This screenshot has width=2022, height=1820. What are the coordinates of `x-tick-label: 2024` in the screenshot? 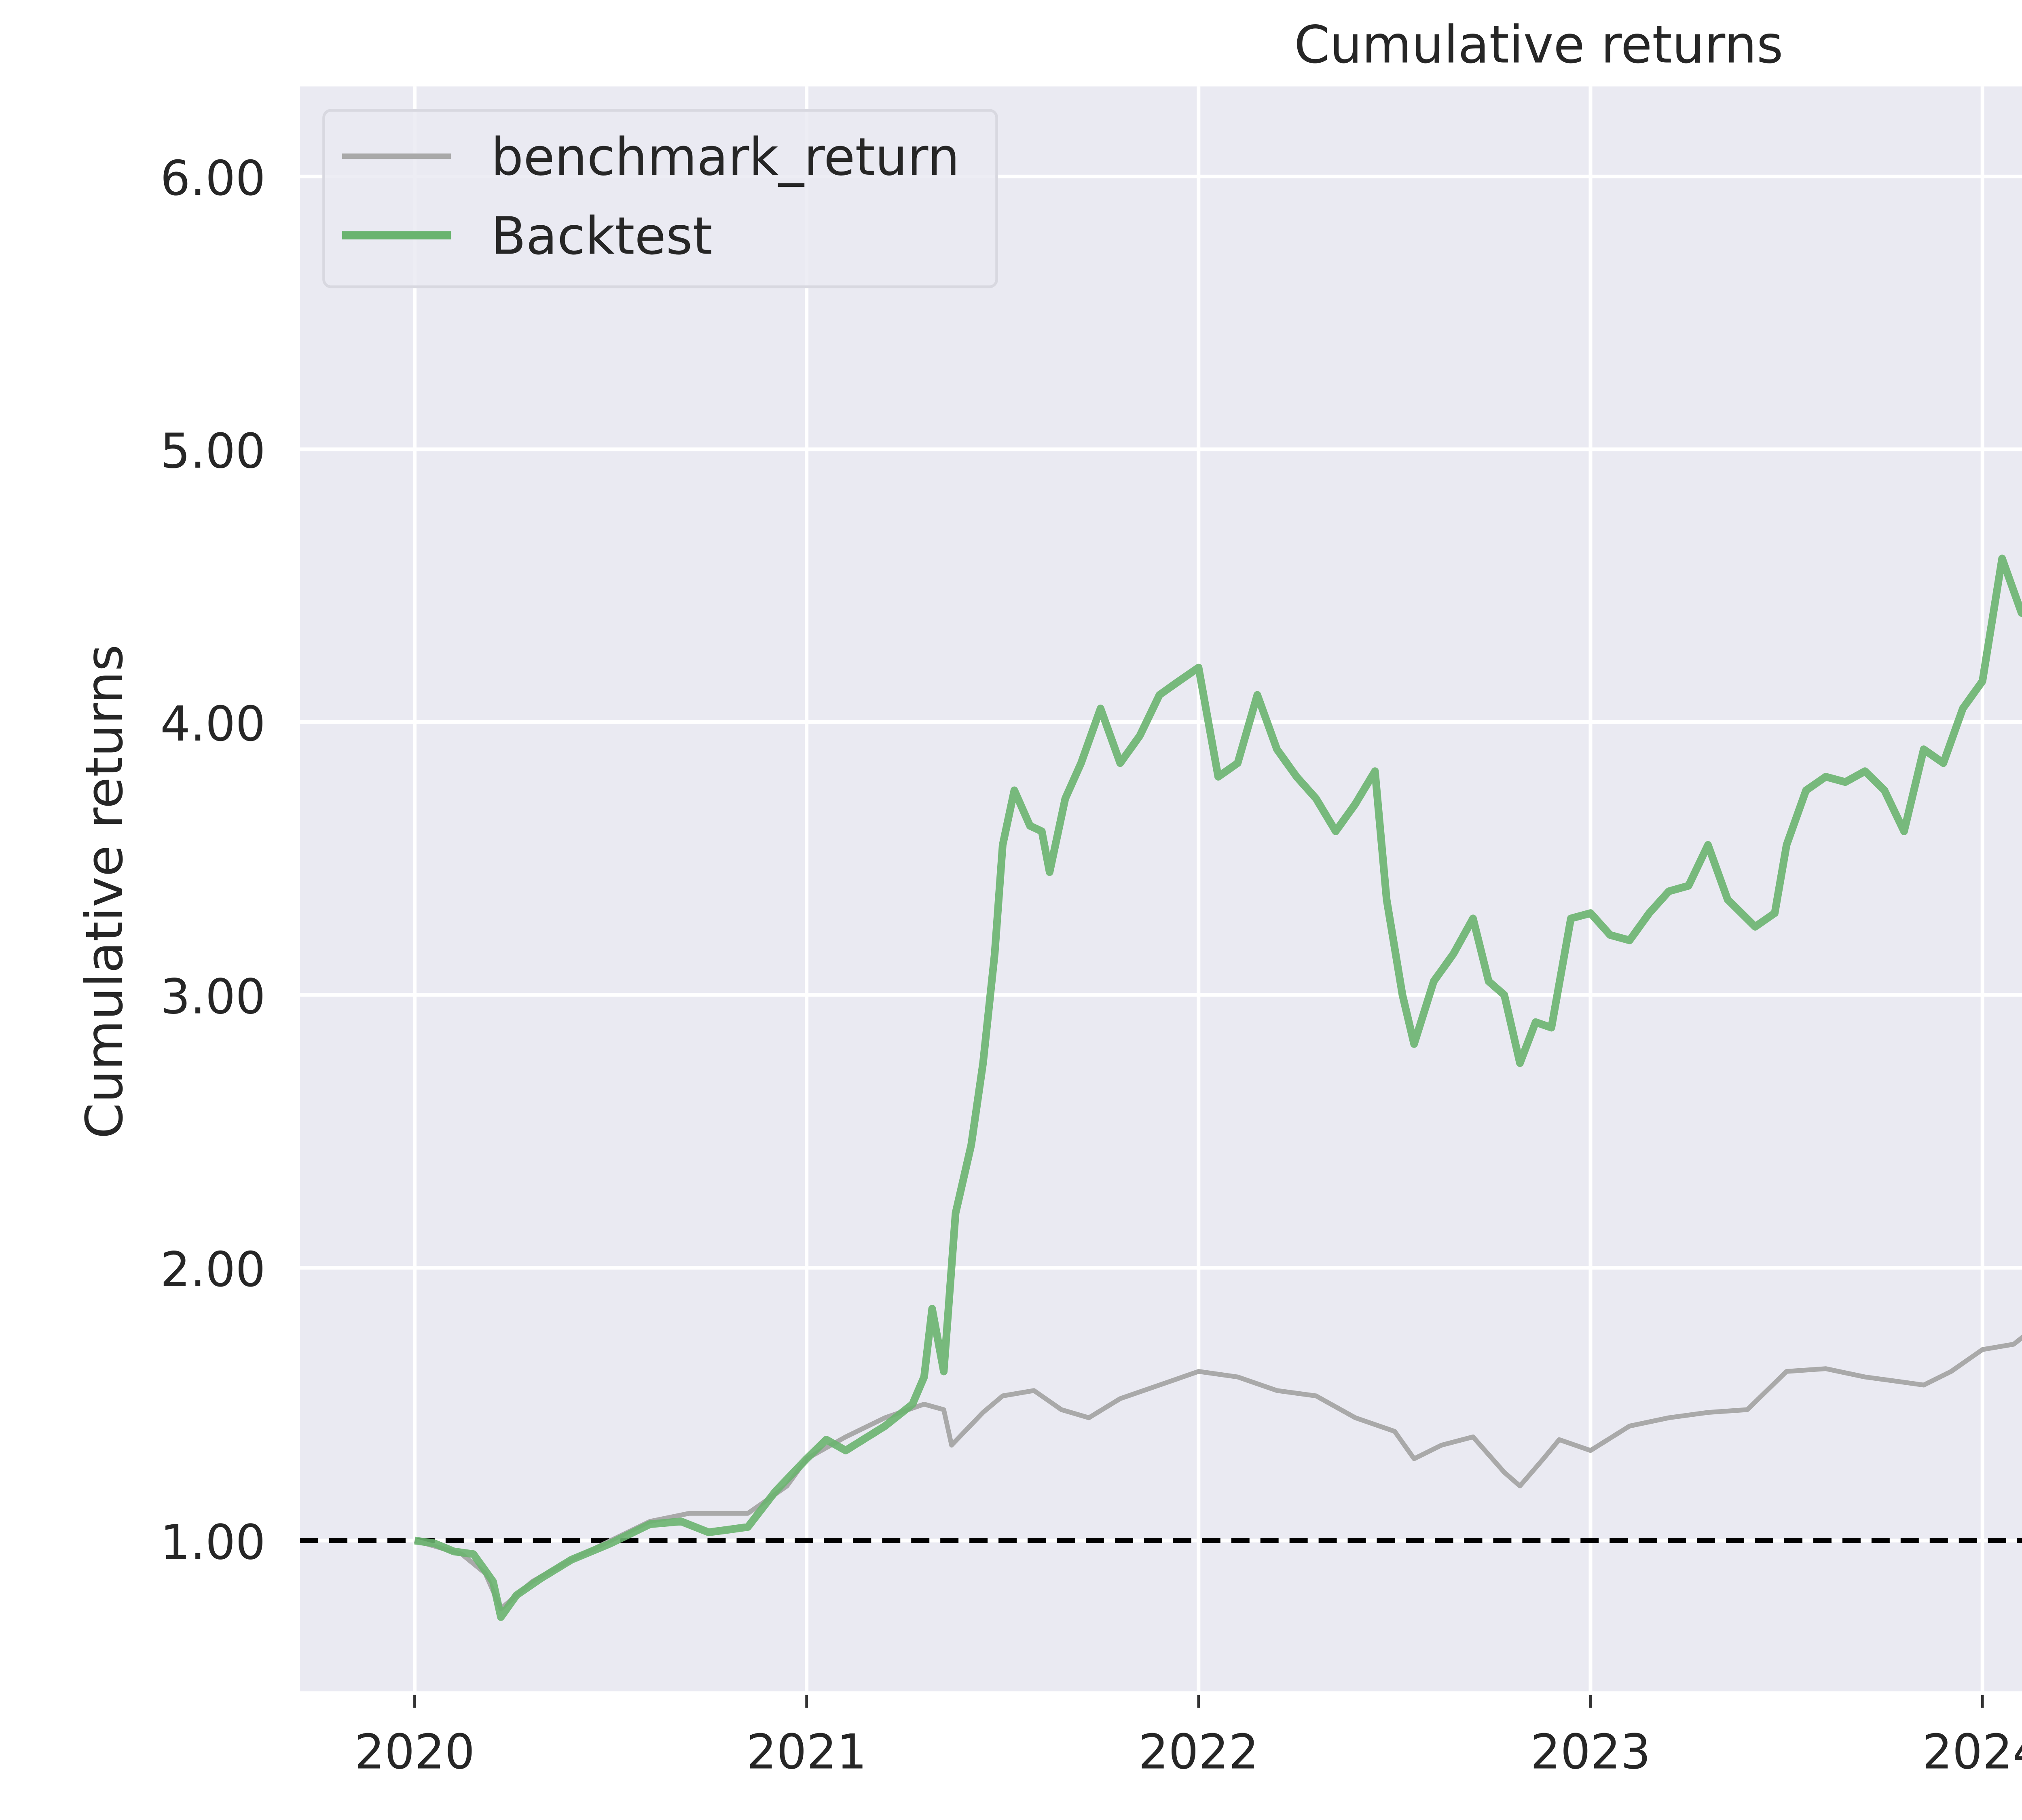 It's located at (1972, 1752).